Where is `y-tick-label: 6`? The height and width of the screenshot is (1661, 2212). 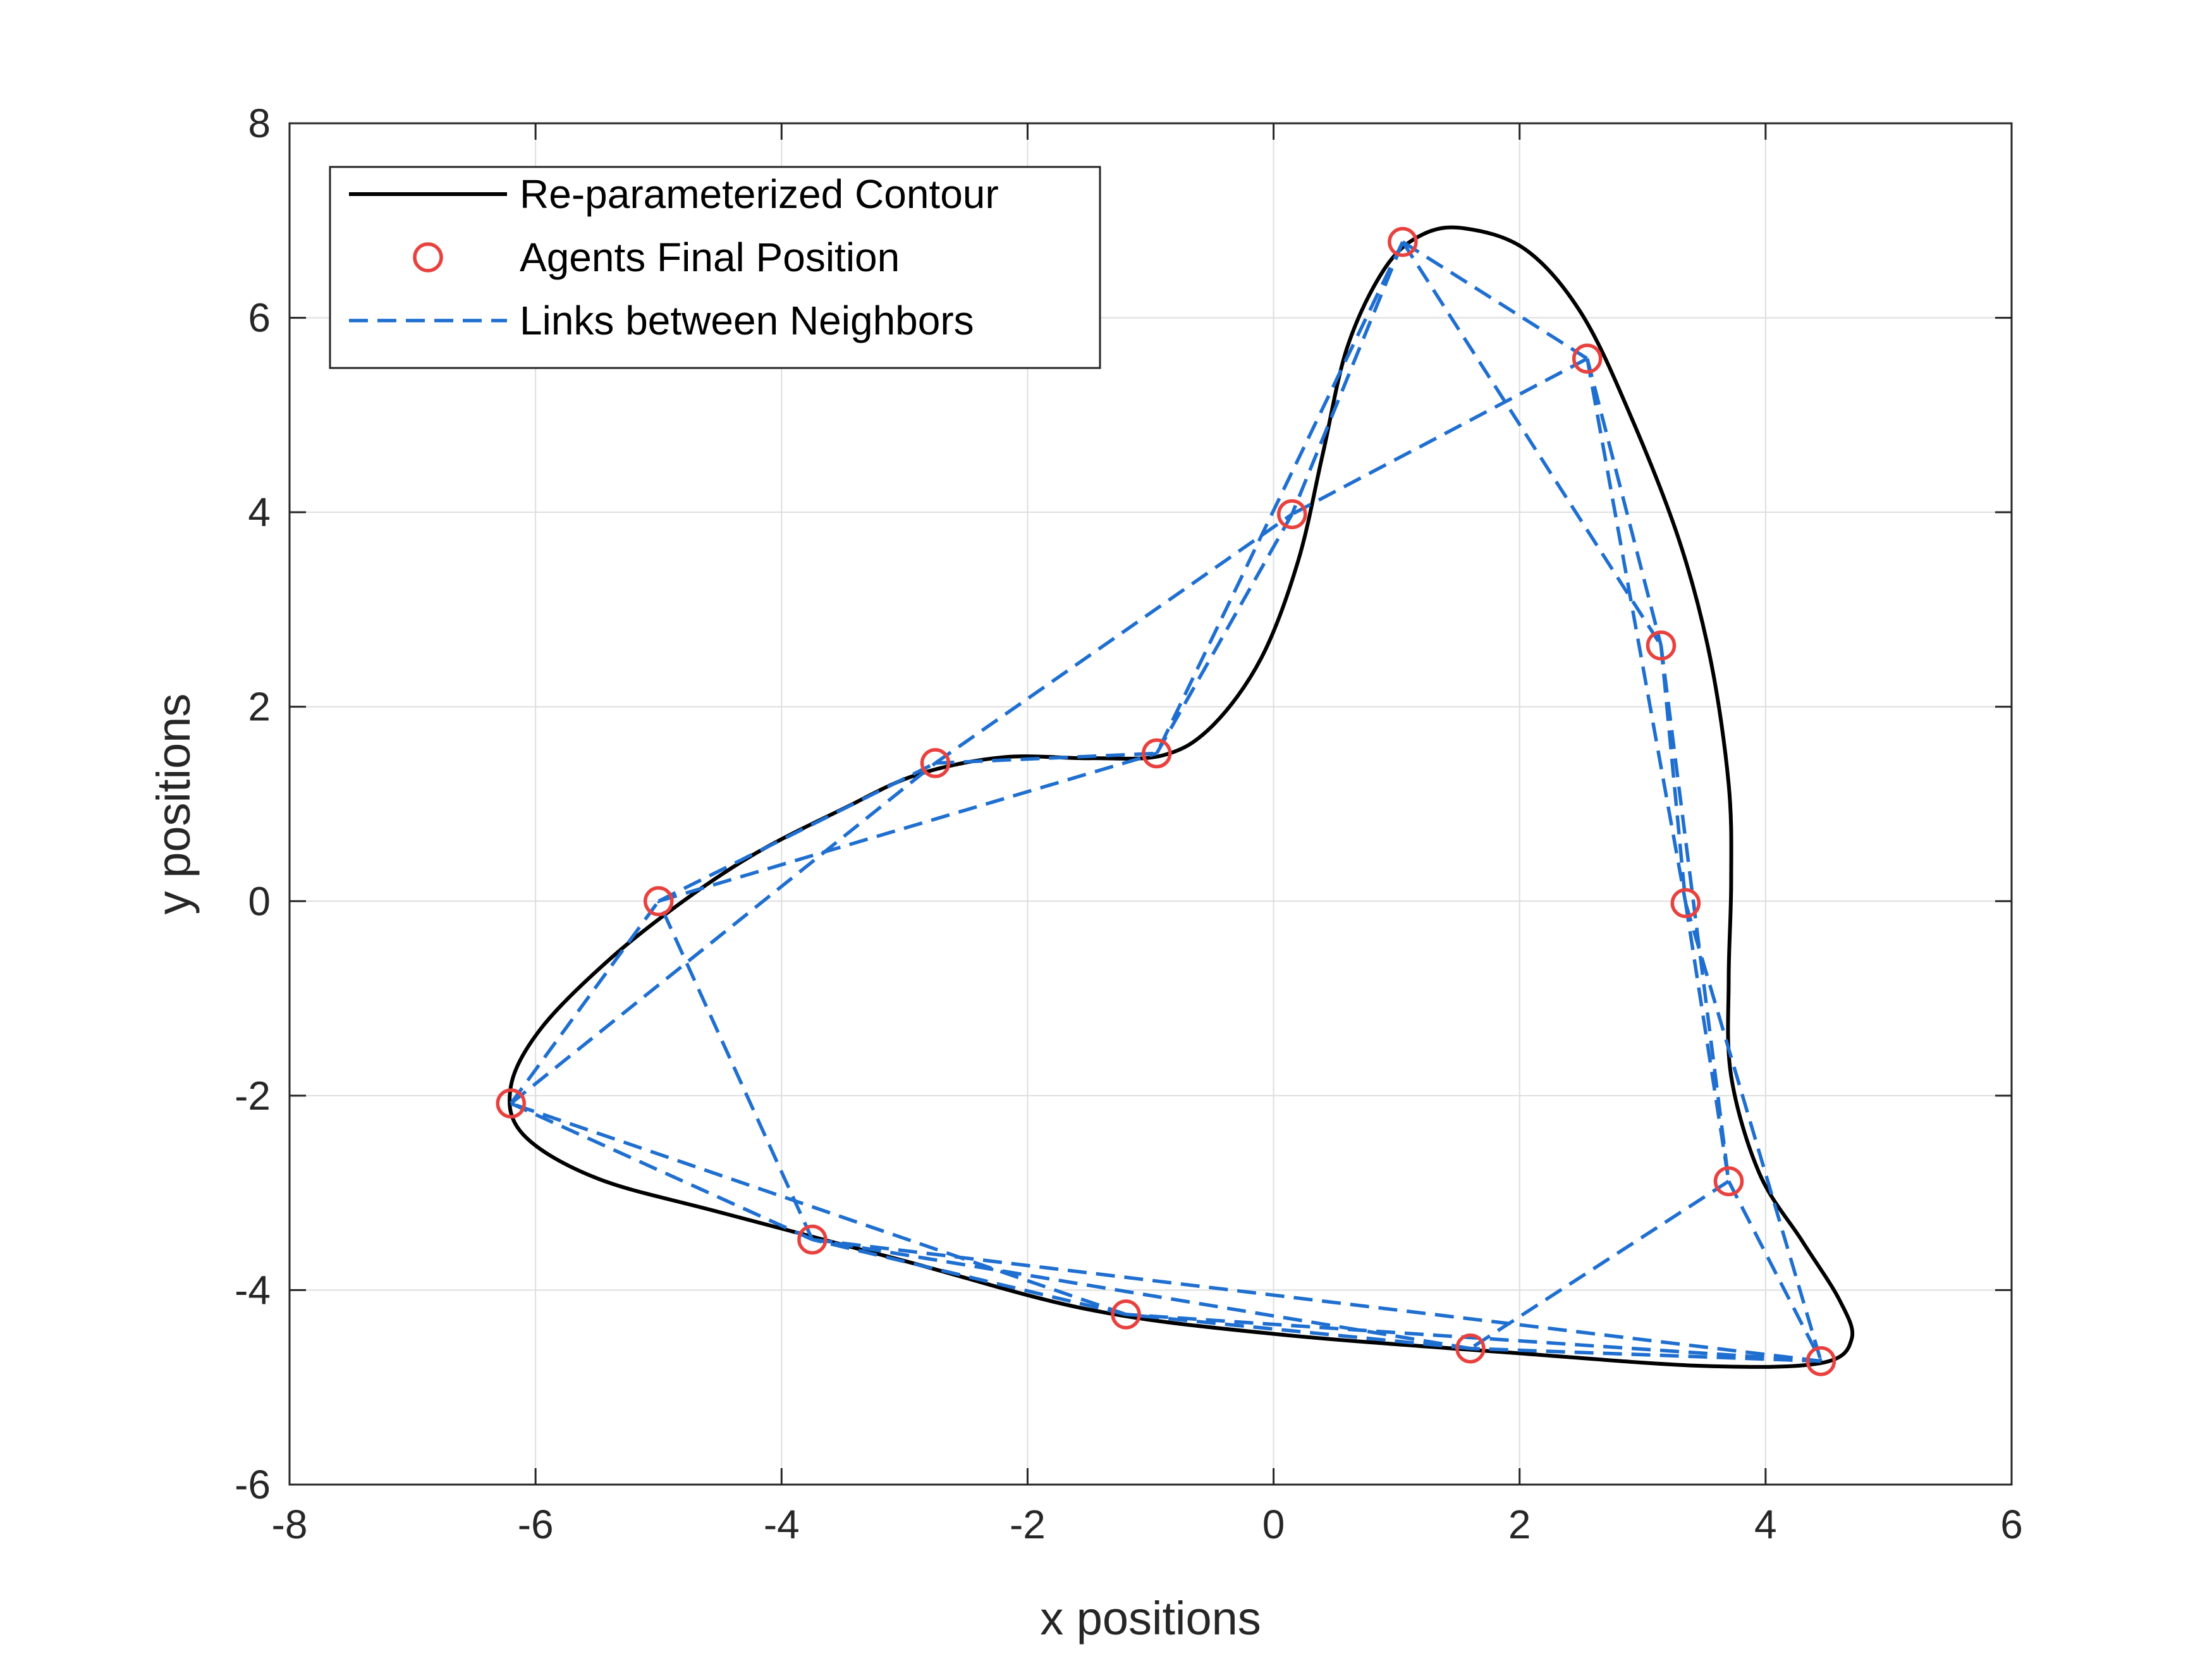 y-tick-label: 6 is located at coordinates (259, 318).